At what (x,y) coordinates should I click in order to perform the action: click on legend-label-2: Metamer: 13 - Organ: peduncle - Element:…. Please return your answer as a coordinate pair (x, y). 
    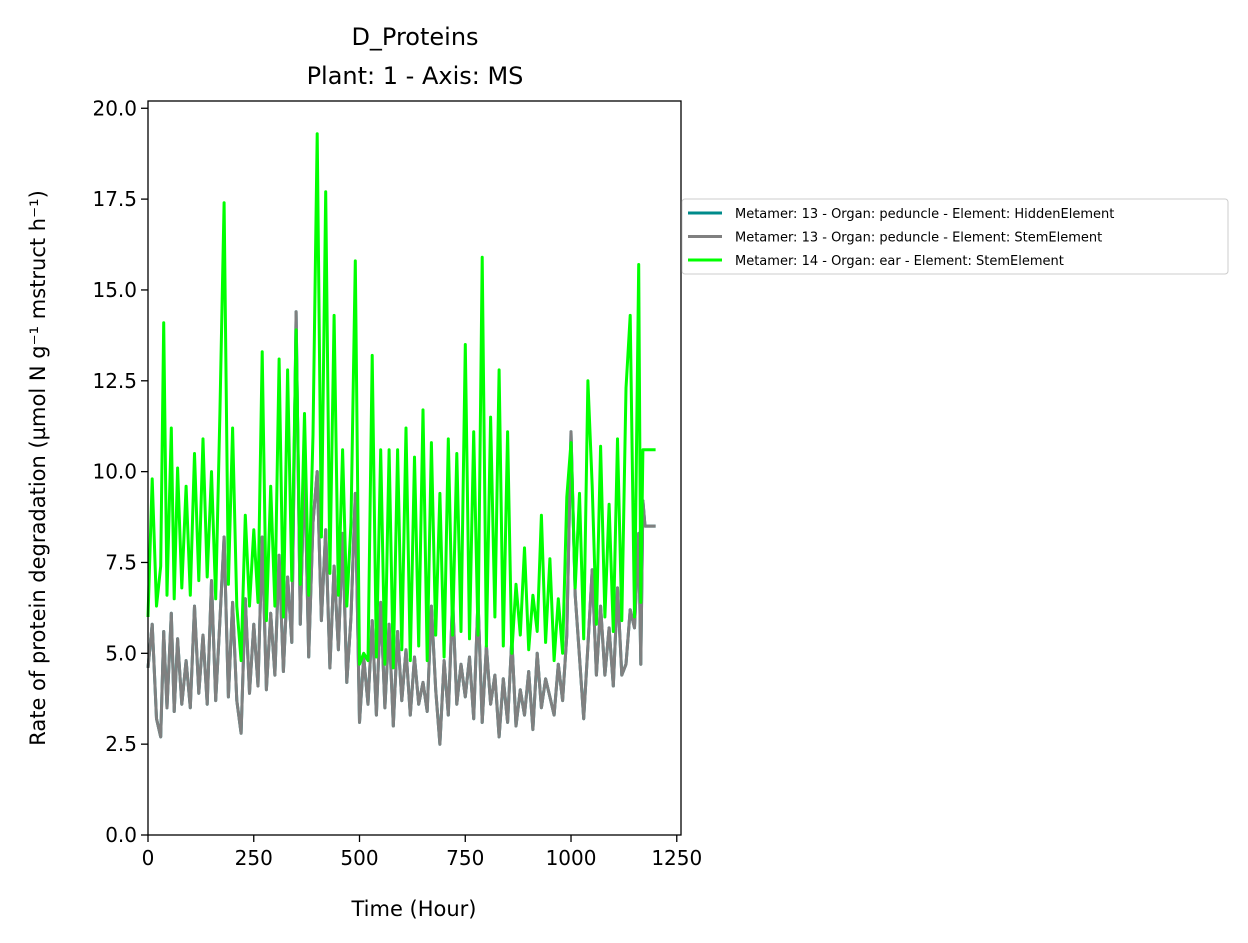
    Looking at the image, I should click on (918, 238).